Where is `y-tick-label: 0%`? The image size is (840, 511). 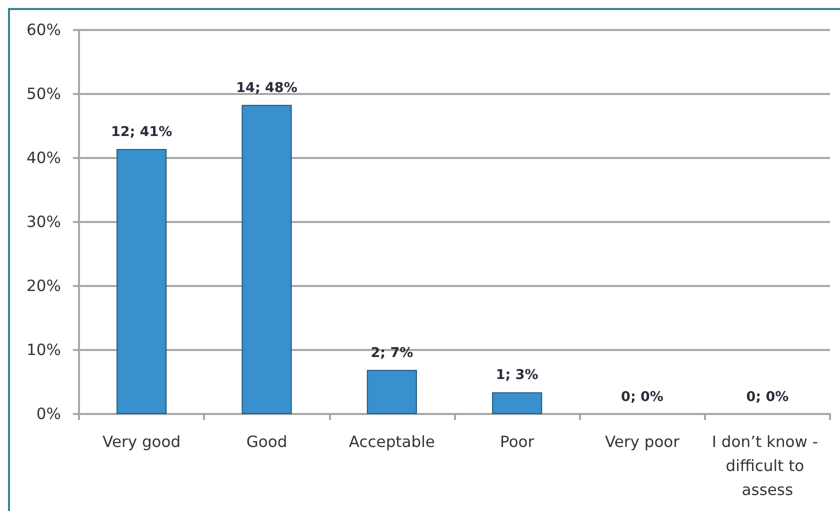
y-tick-label: 0% is located at coordinates (48, 414).